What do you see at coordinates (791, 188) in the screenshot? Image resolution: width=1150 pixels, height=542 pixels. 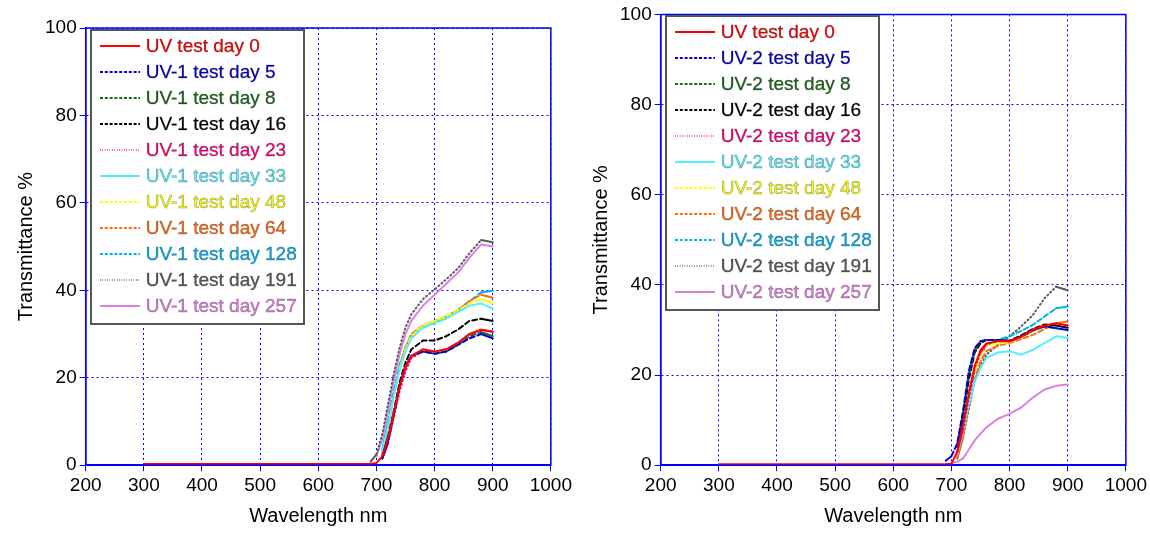 I see `legend-label: UV-2 test day 48` at bounding box center [791, 188].